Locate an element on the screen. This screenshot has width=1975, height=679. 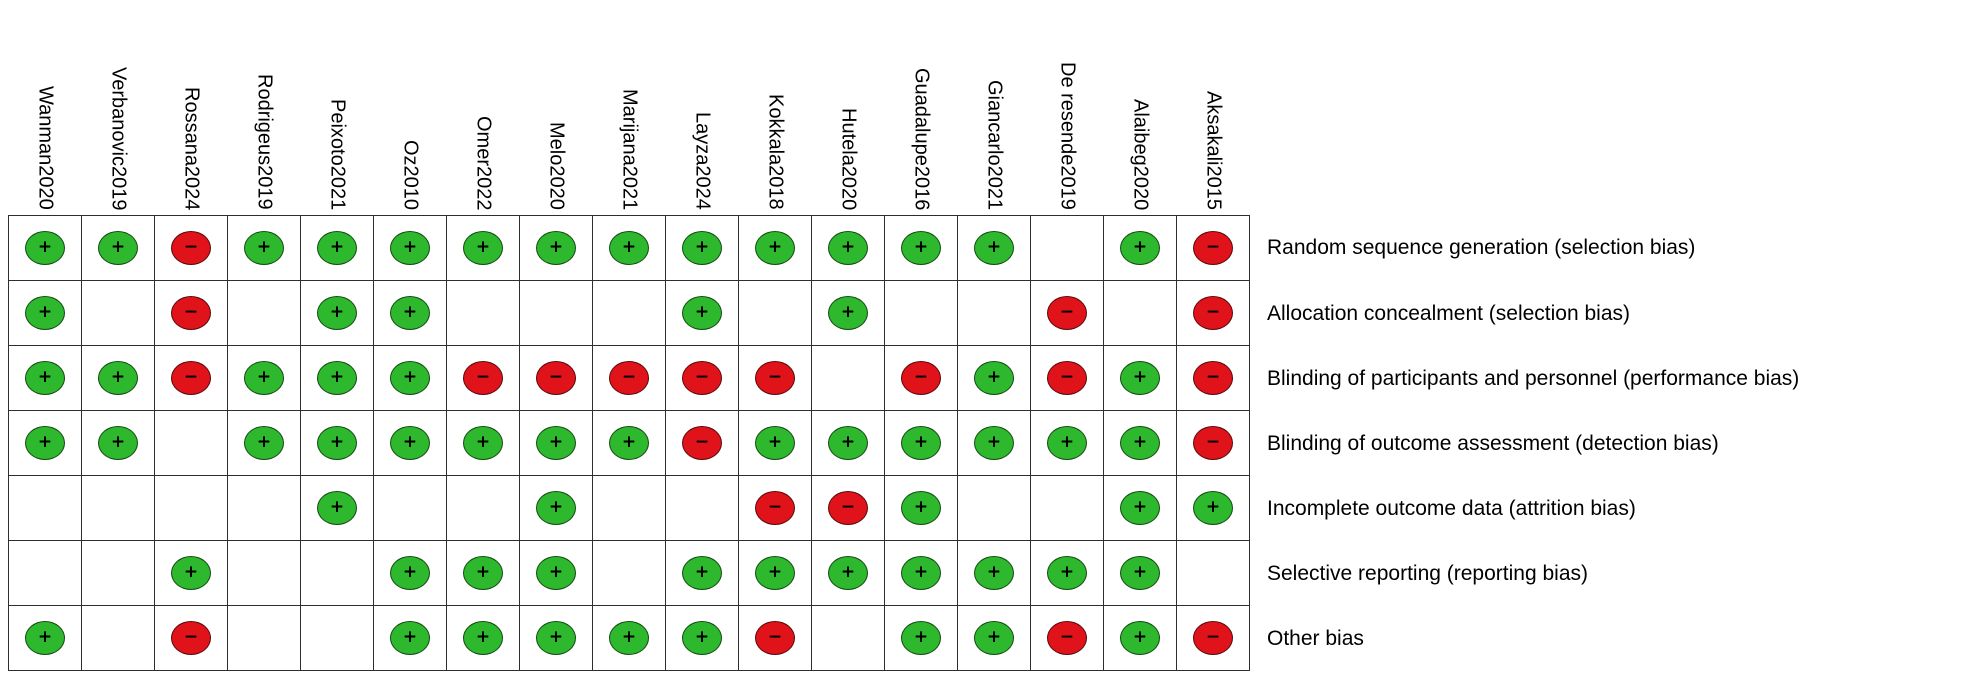
study-label: Rodrigeus2019 is located at coordinates (264, 142).